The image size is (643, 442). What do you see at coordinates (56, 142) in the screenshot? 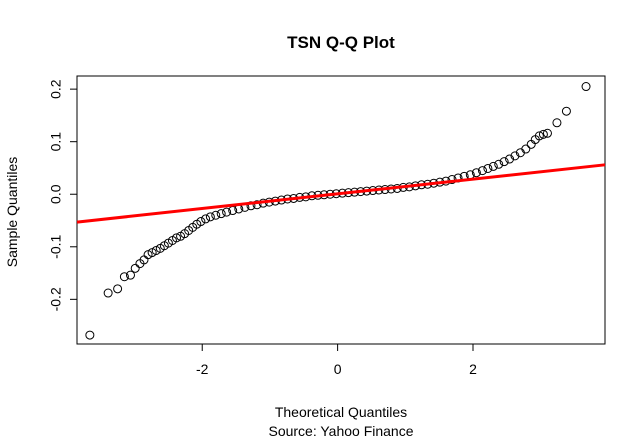
I see `y-tick-label: 0.1` at bounding box center [56, 142].